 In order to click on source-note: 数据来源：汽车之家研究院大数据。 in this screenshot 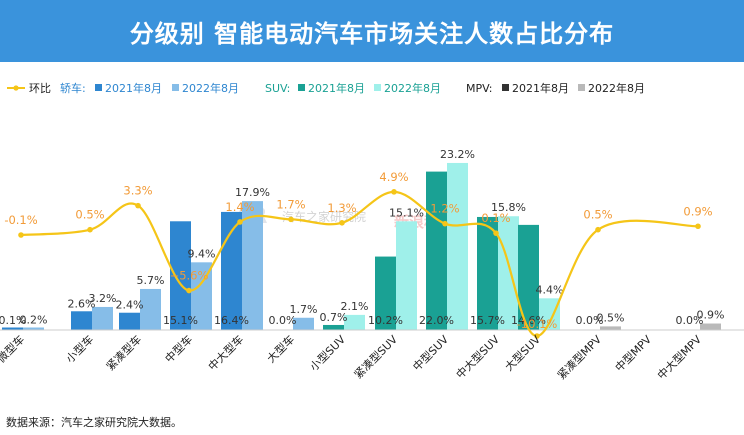, I will do `click(94, 422)`.